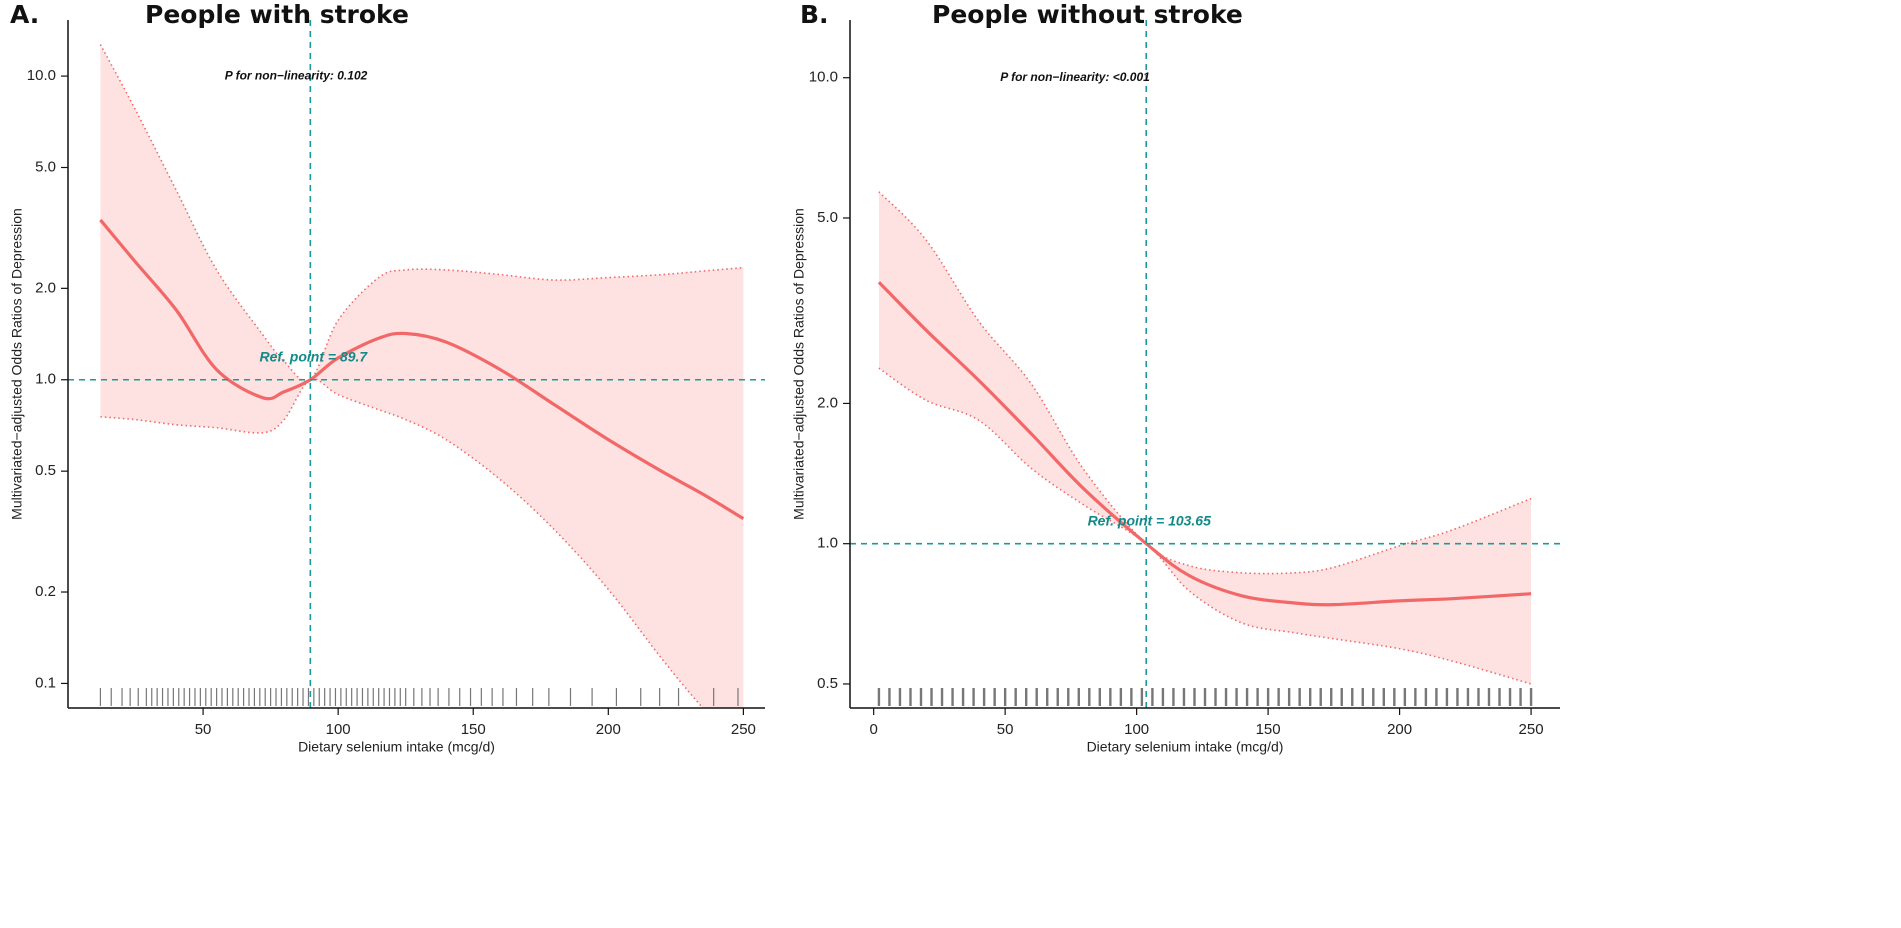  What do you see at coordinates (1075, 77) in the screenshot?
I see `p-annotation: P for non−linearity: <0.001` at bounding box center [1075, 77].